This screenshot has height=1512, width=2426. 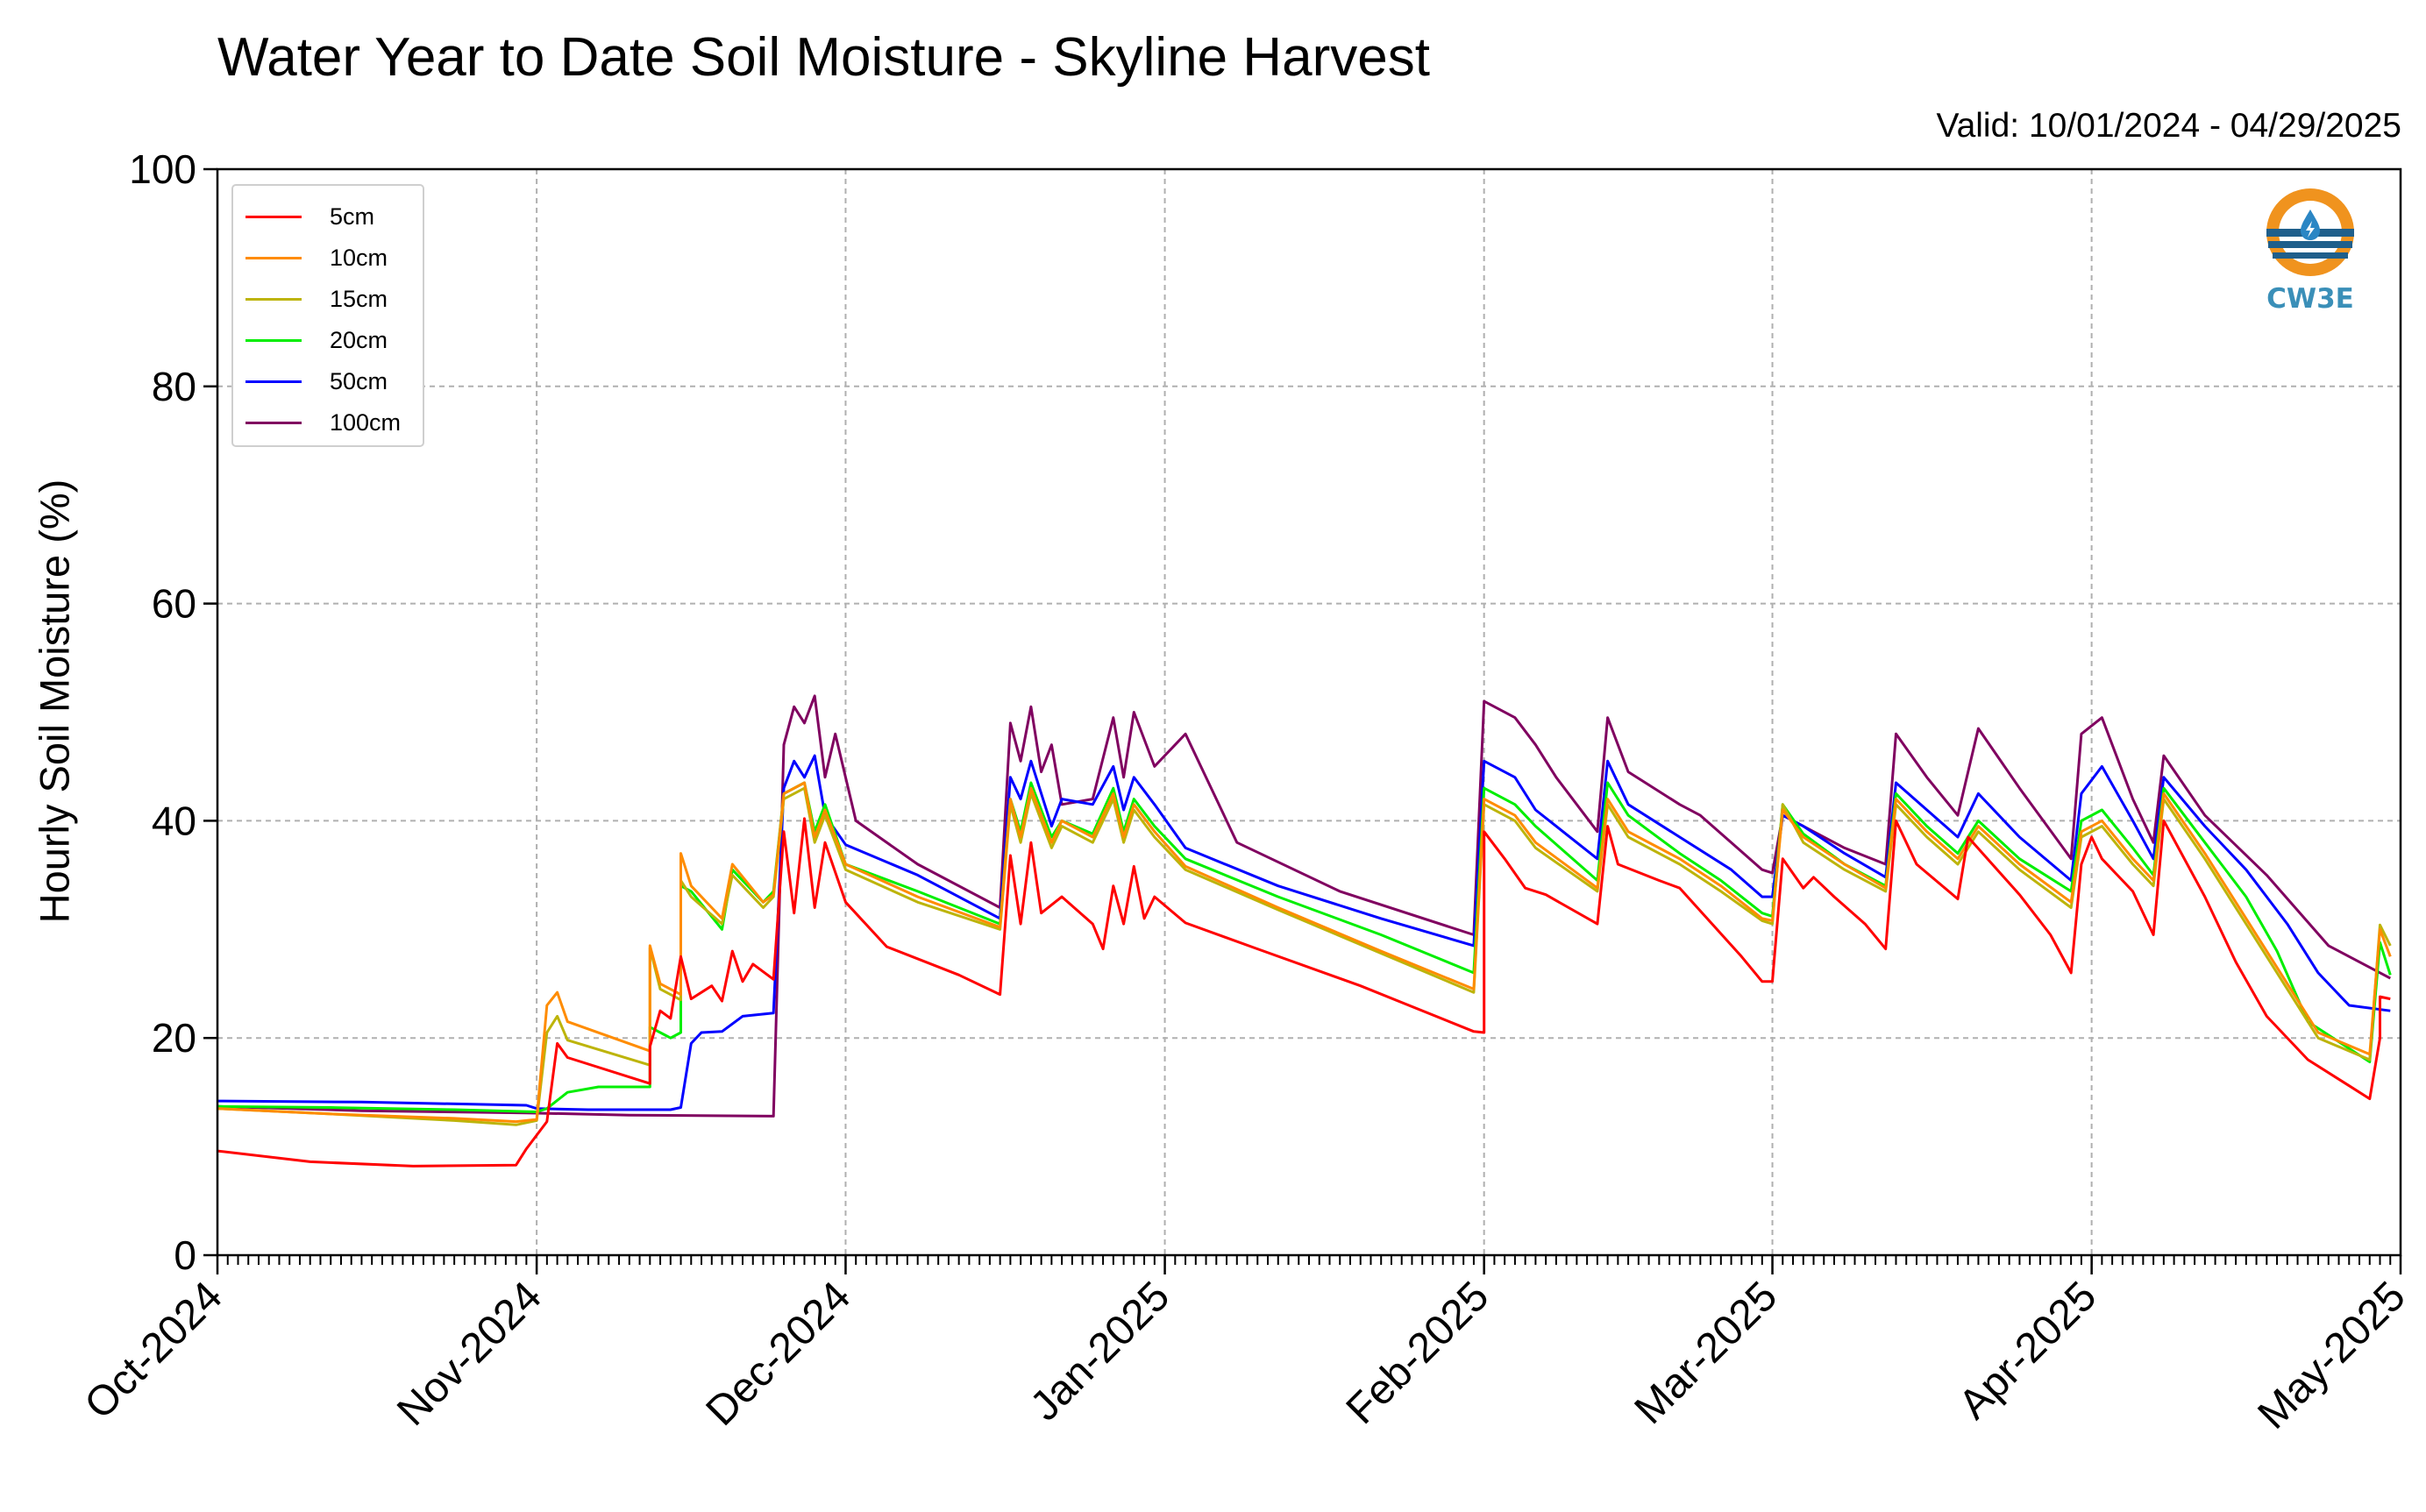 What do you see at coordinates (323, 422) in the screenshot?
I see `legend-item-100cm: 100cm` at bounding box center [323, 422].